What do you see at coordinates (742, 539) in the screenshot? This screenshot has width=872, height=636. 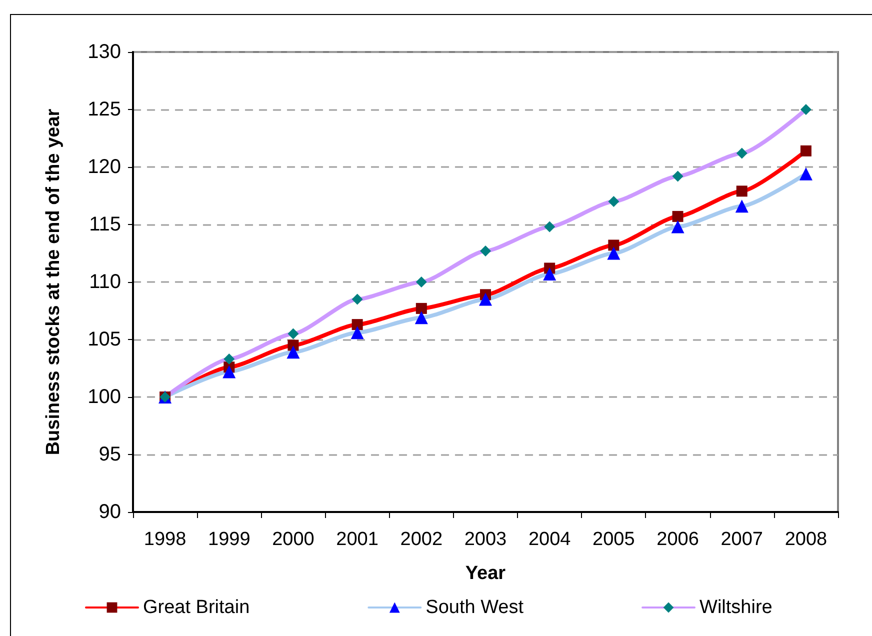 I see `x-tick-label: 2007` at bounding box center [742, 539].